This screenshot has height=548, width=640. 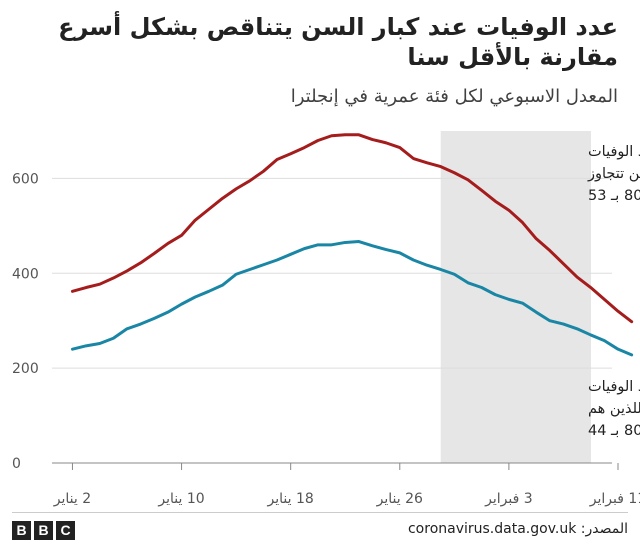 I want to click on y-tick-label: 400, so click(x=25, y=274).